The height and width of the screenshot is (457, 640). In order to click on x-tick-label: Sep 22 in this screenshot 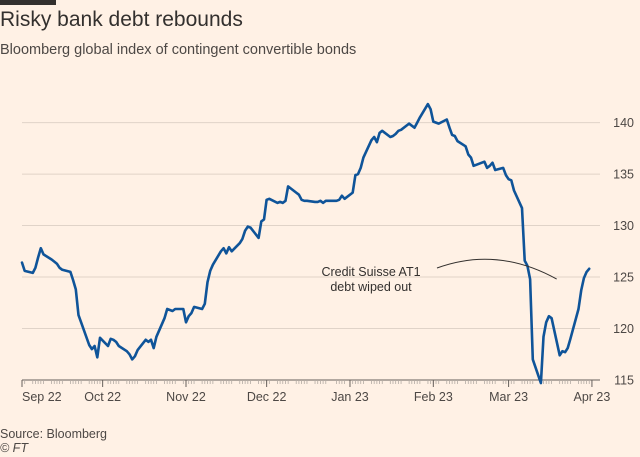, I will do `click(42, 397)`.